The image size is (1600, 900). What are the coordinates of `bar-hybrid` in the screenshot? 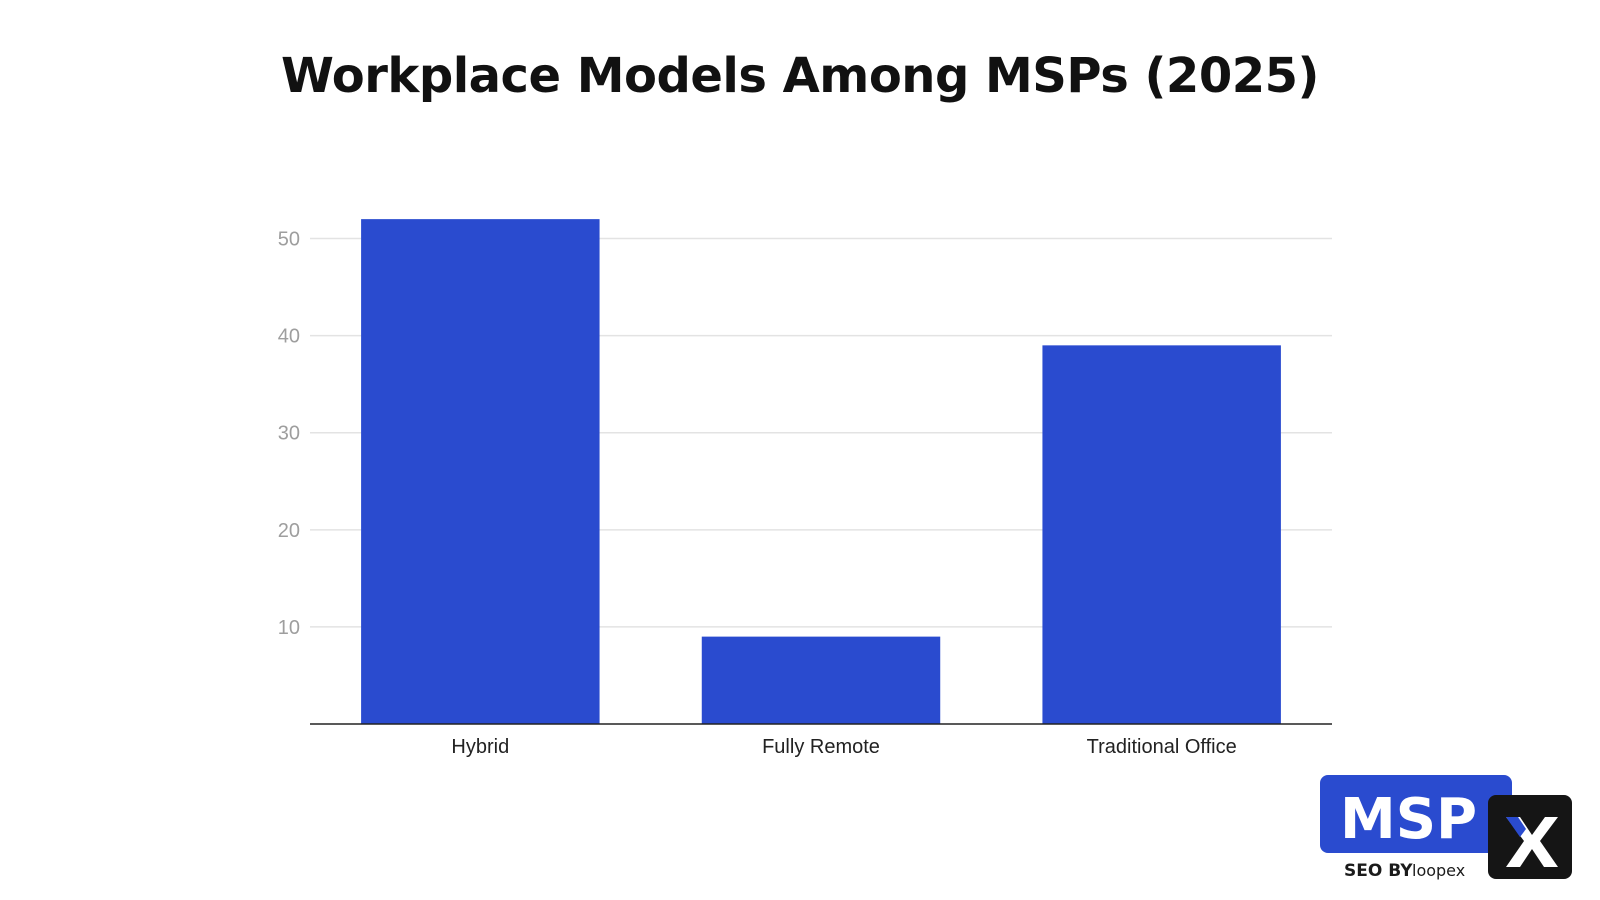 It's located at (480, 472).